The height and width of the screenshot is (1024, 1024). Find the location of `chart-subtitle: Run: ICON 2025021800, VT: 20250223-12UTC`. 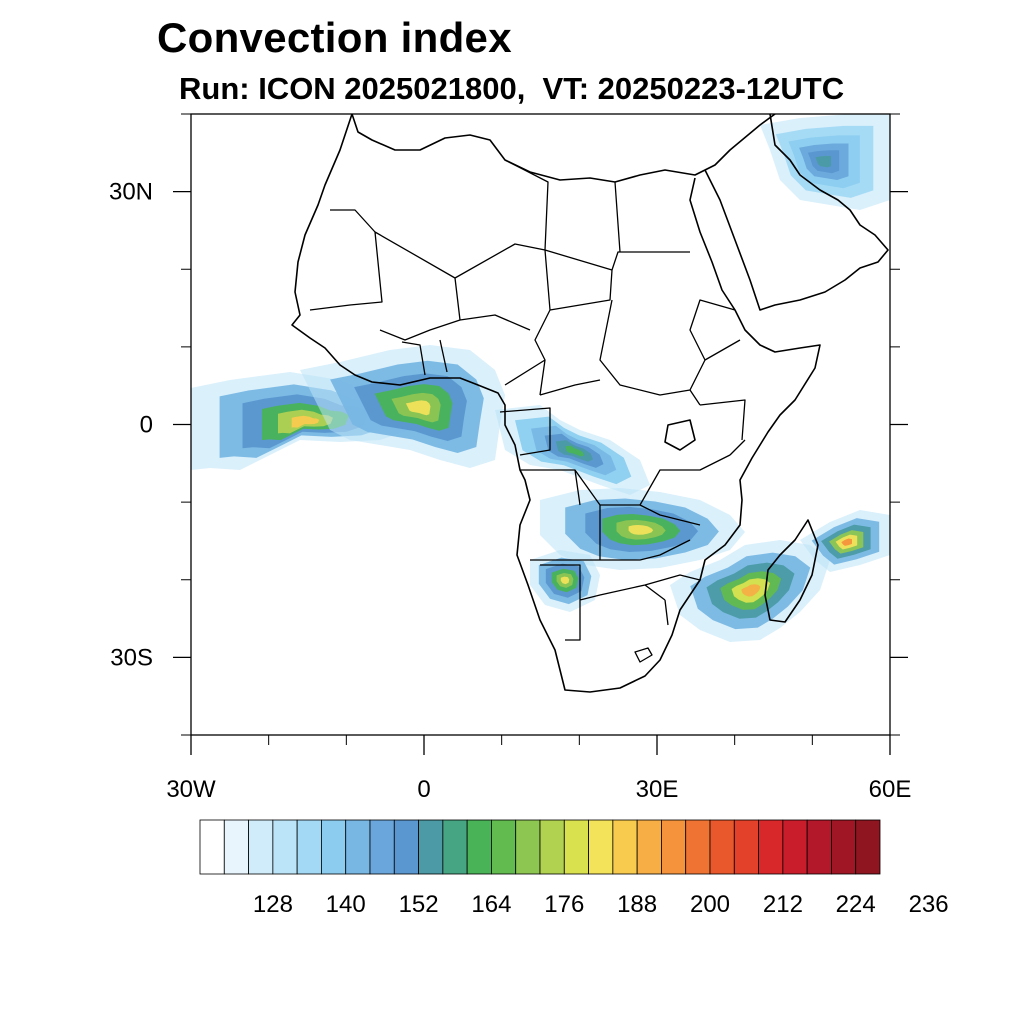

chart-subtitle: Run: ICON 2025021800, VT: 20250223-12UTC is located at coordinates (512, 88).